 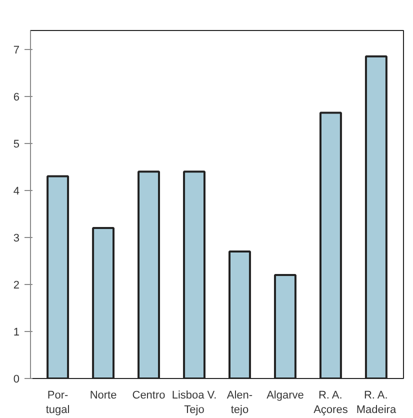 I want to click on x-tick-label: R. A. Madeira, so click(x=376, y=403).